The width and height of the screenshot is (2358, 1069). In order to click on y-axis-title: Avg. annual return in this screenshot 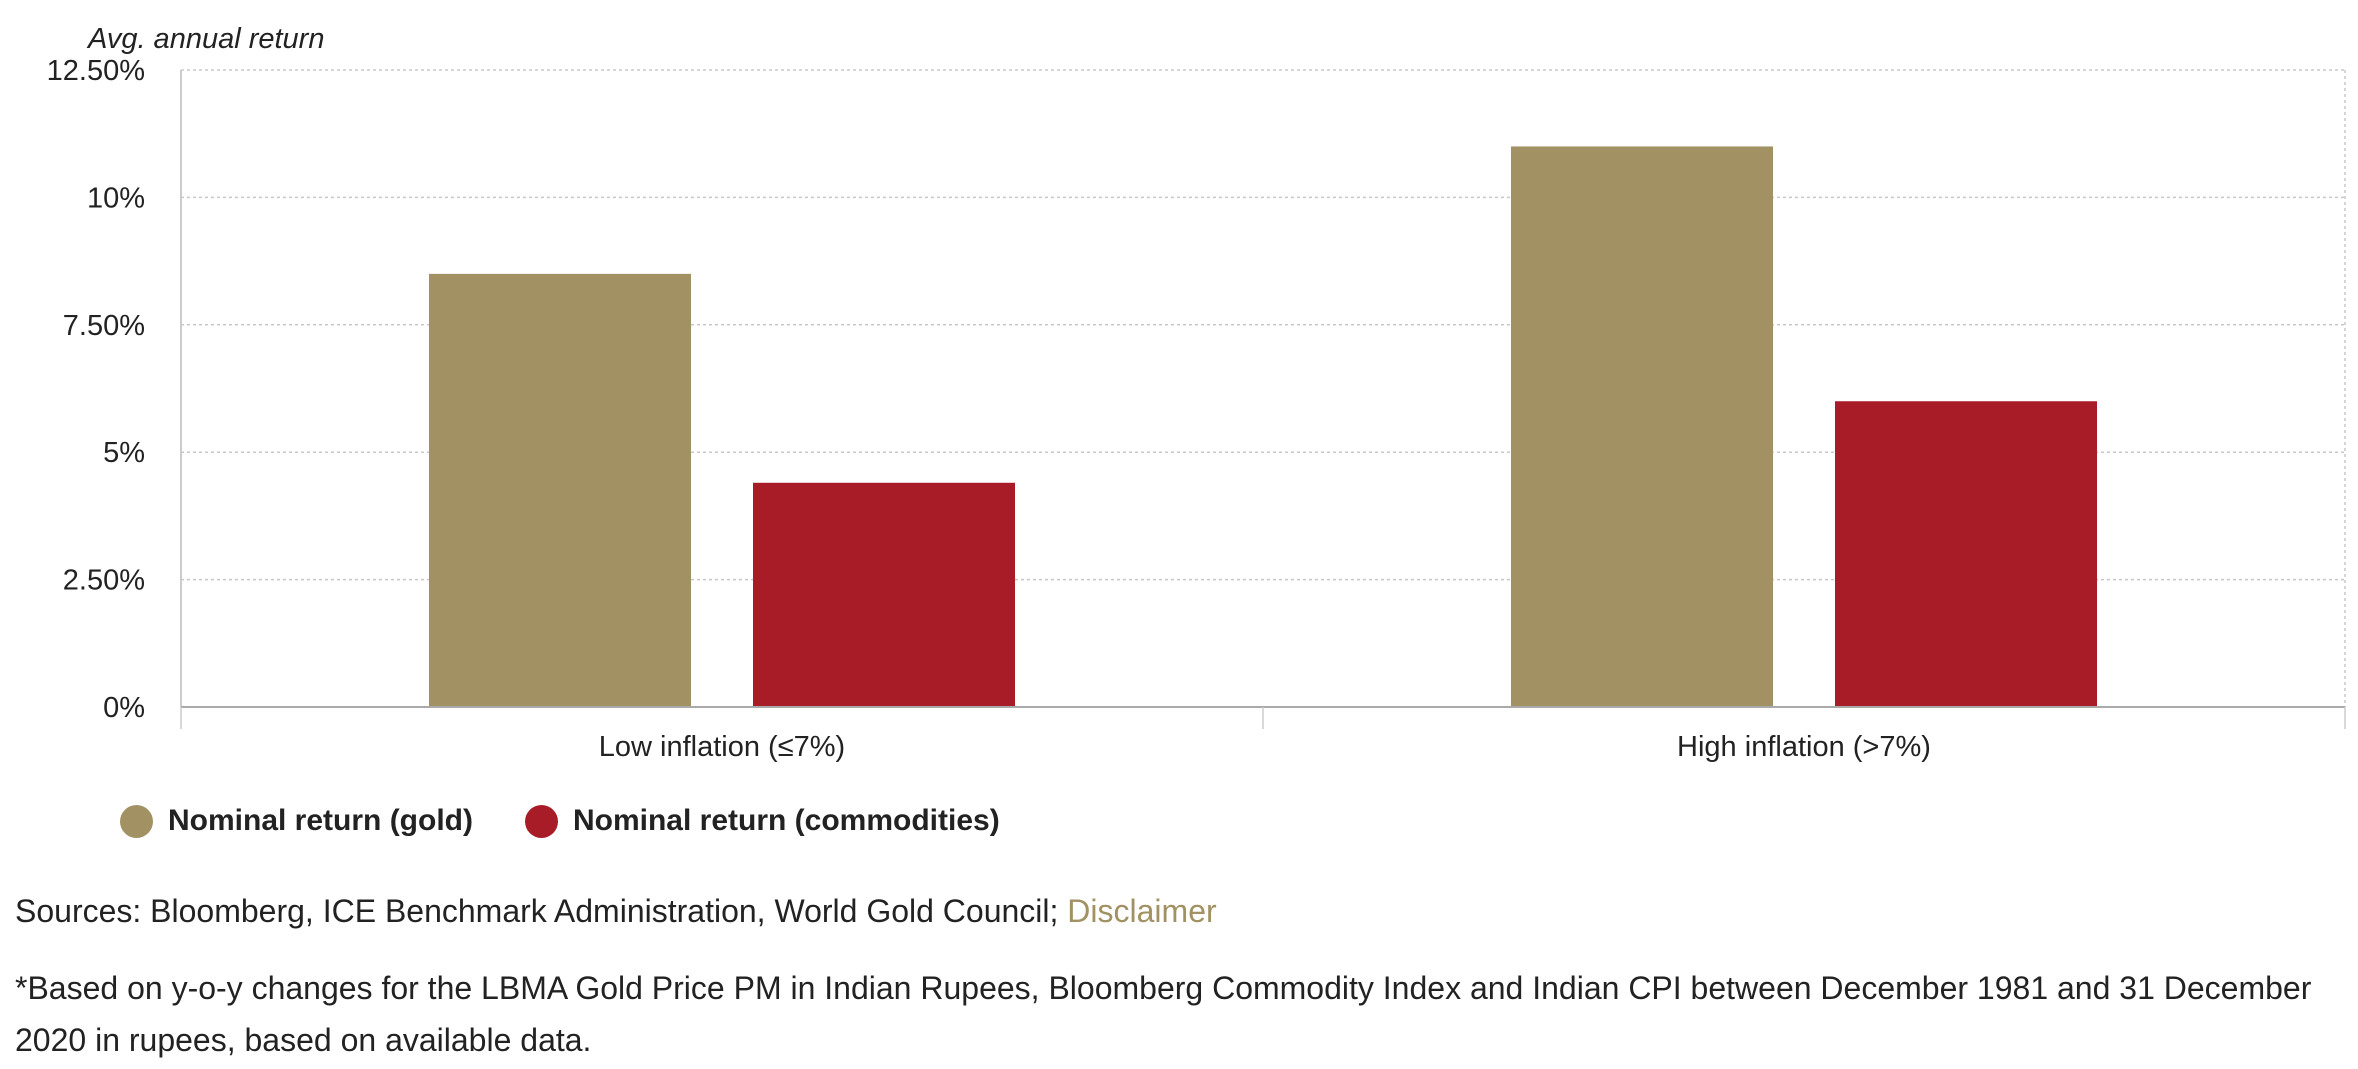, I will do `click(205, 39)`.